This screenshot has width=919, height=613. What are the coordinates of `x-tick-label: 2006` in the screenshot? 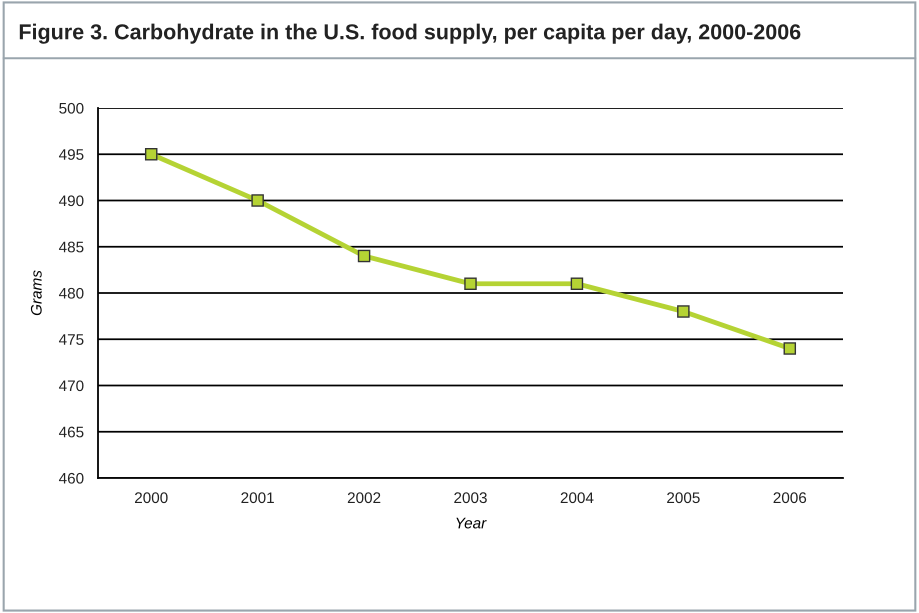 It's located at (790, 498).